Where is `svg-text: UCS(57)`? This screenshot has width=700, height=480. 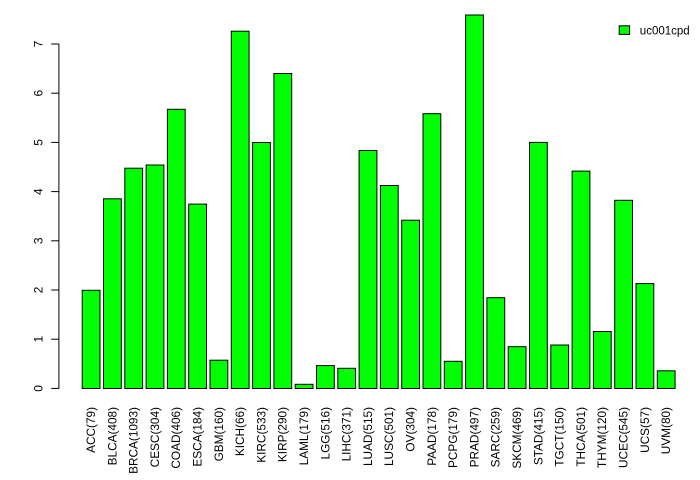 svg-text: UCS(57) is located at coordinates (645, 430).